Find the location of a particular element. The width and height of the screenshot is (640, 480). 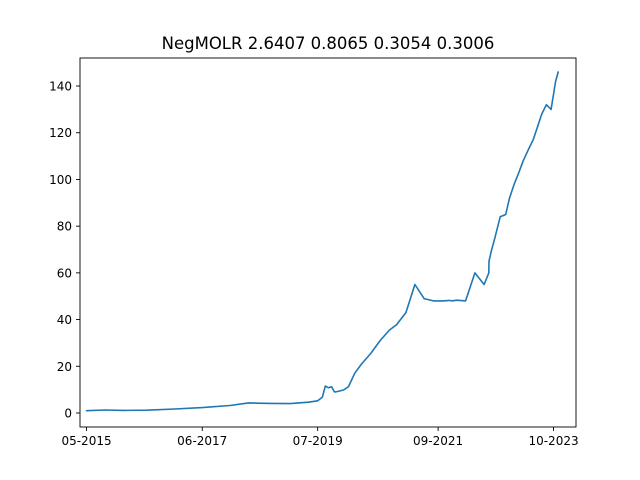

y-tick-label: 80 is located at coordinates (64, 227).